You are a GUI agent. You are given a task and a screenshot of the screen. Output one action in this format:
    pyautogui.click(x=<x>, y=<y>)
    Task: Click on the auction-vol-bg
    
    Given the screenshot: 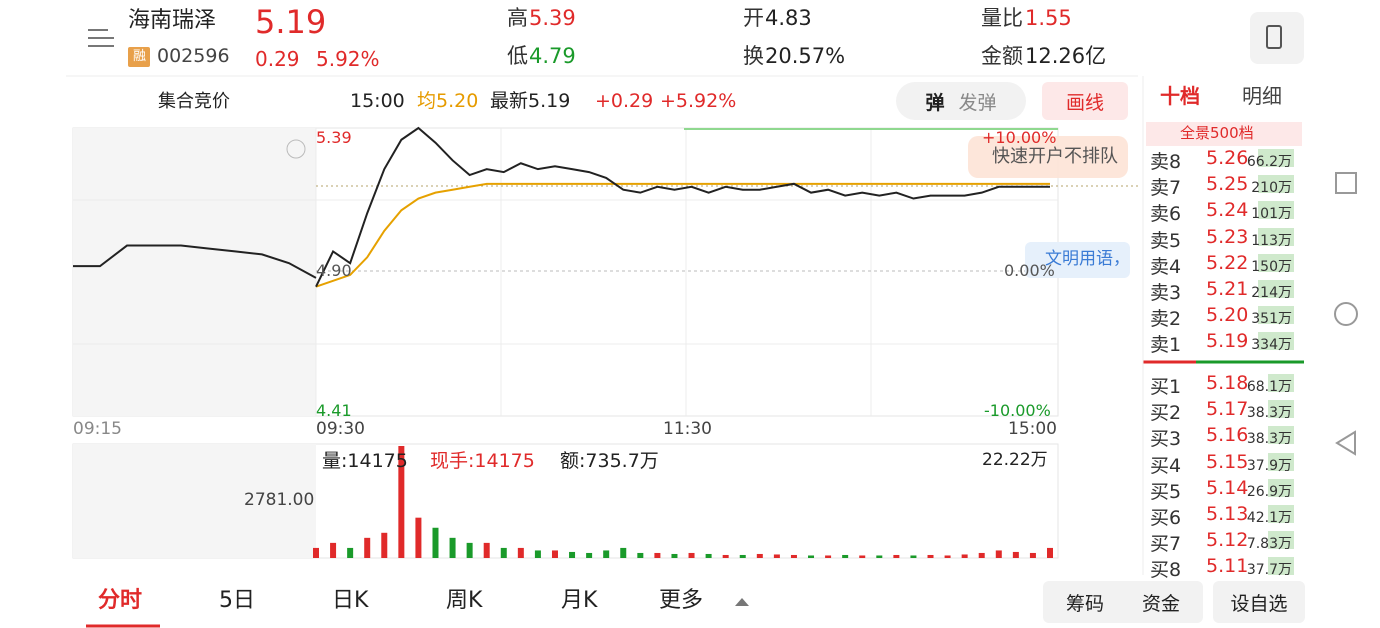 What is the action you would take?
    pyautogui.click(x=194, y=501)
    